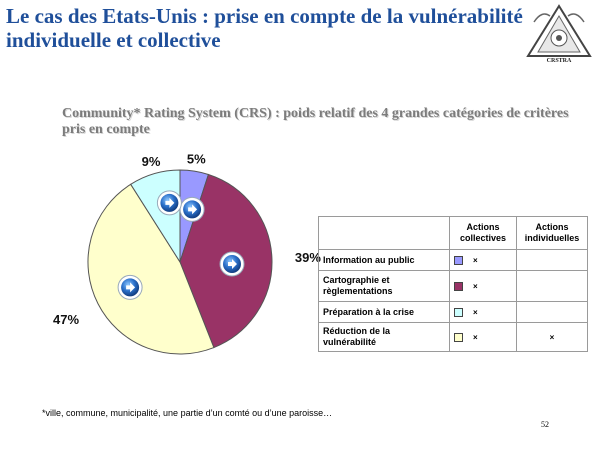 This screenshot has height=450, width=600. What do you see at coordinates (196, 158) in the screenshot?
I see `slice-label-information-public: 5%` at bounding box center [196, 158].